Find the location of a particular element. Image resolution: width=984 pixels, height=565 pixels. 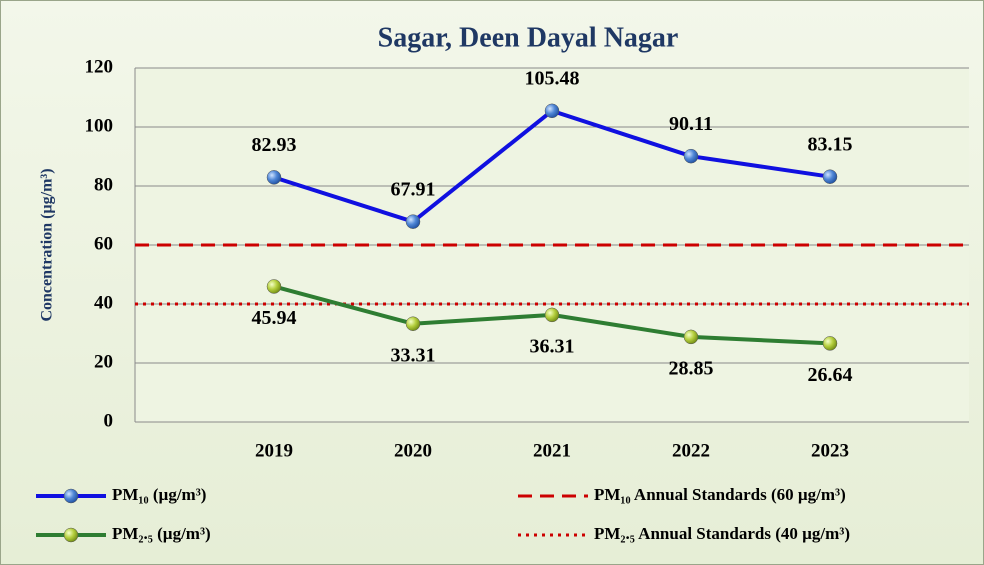

y-tick-label: 20 is located at coordinates (103, 361).